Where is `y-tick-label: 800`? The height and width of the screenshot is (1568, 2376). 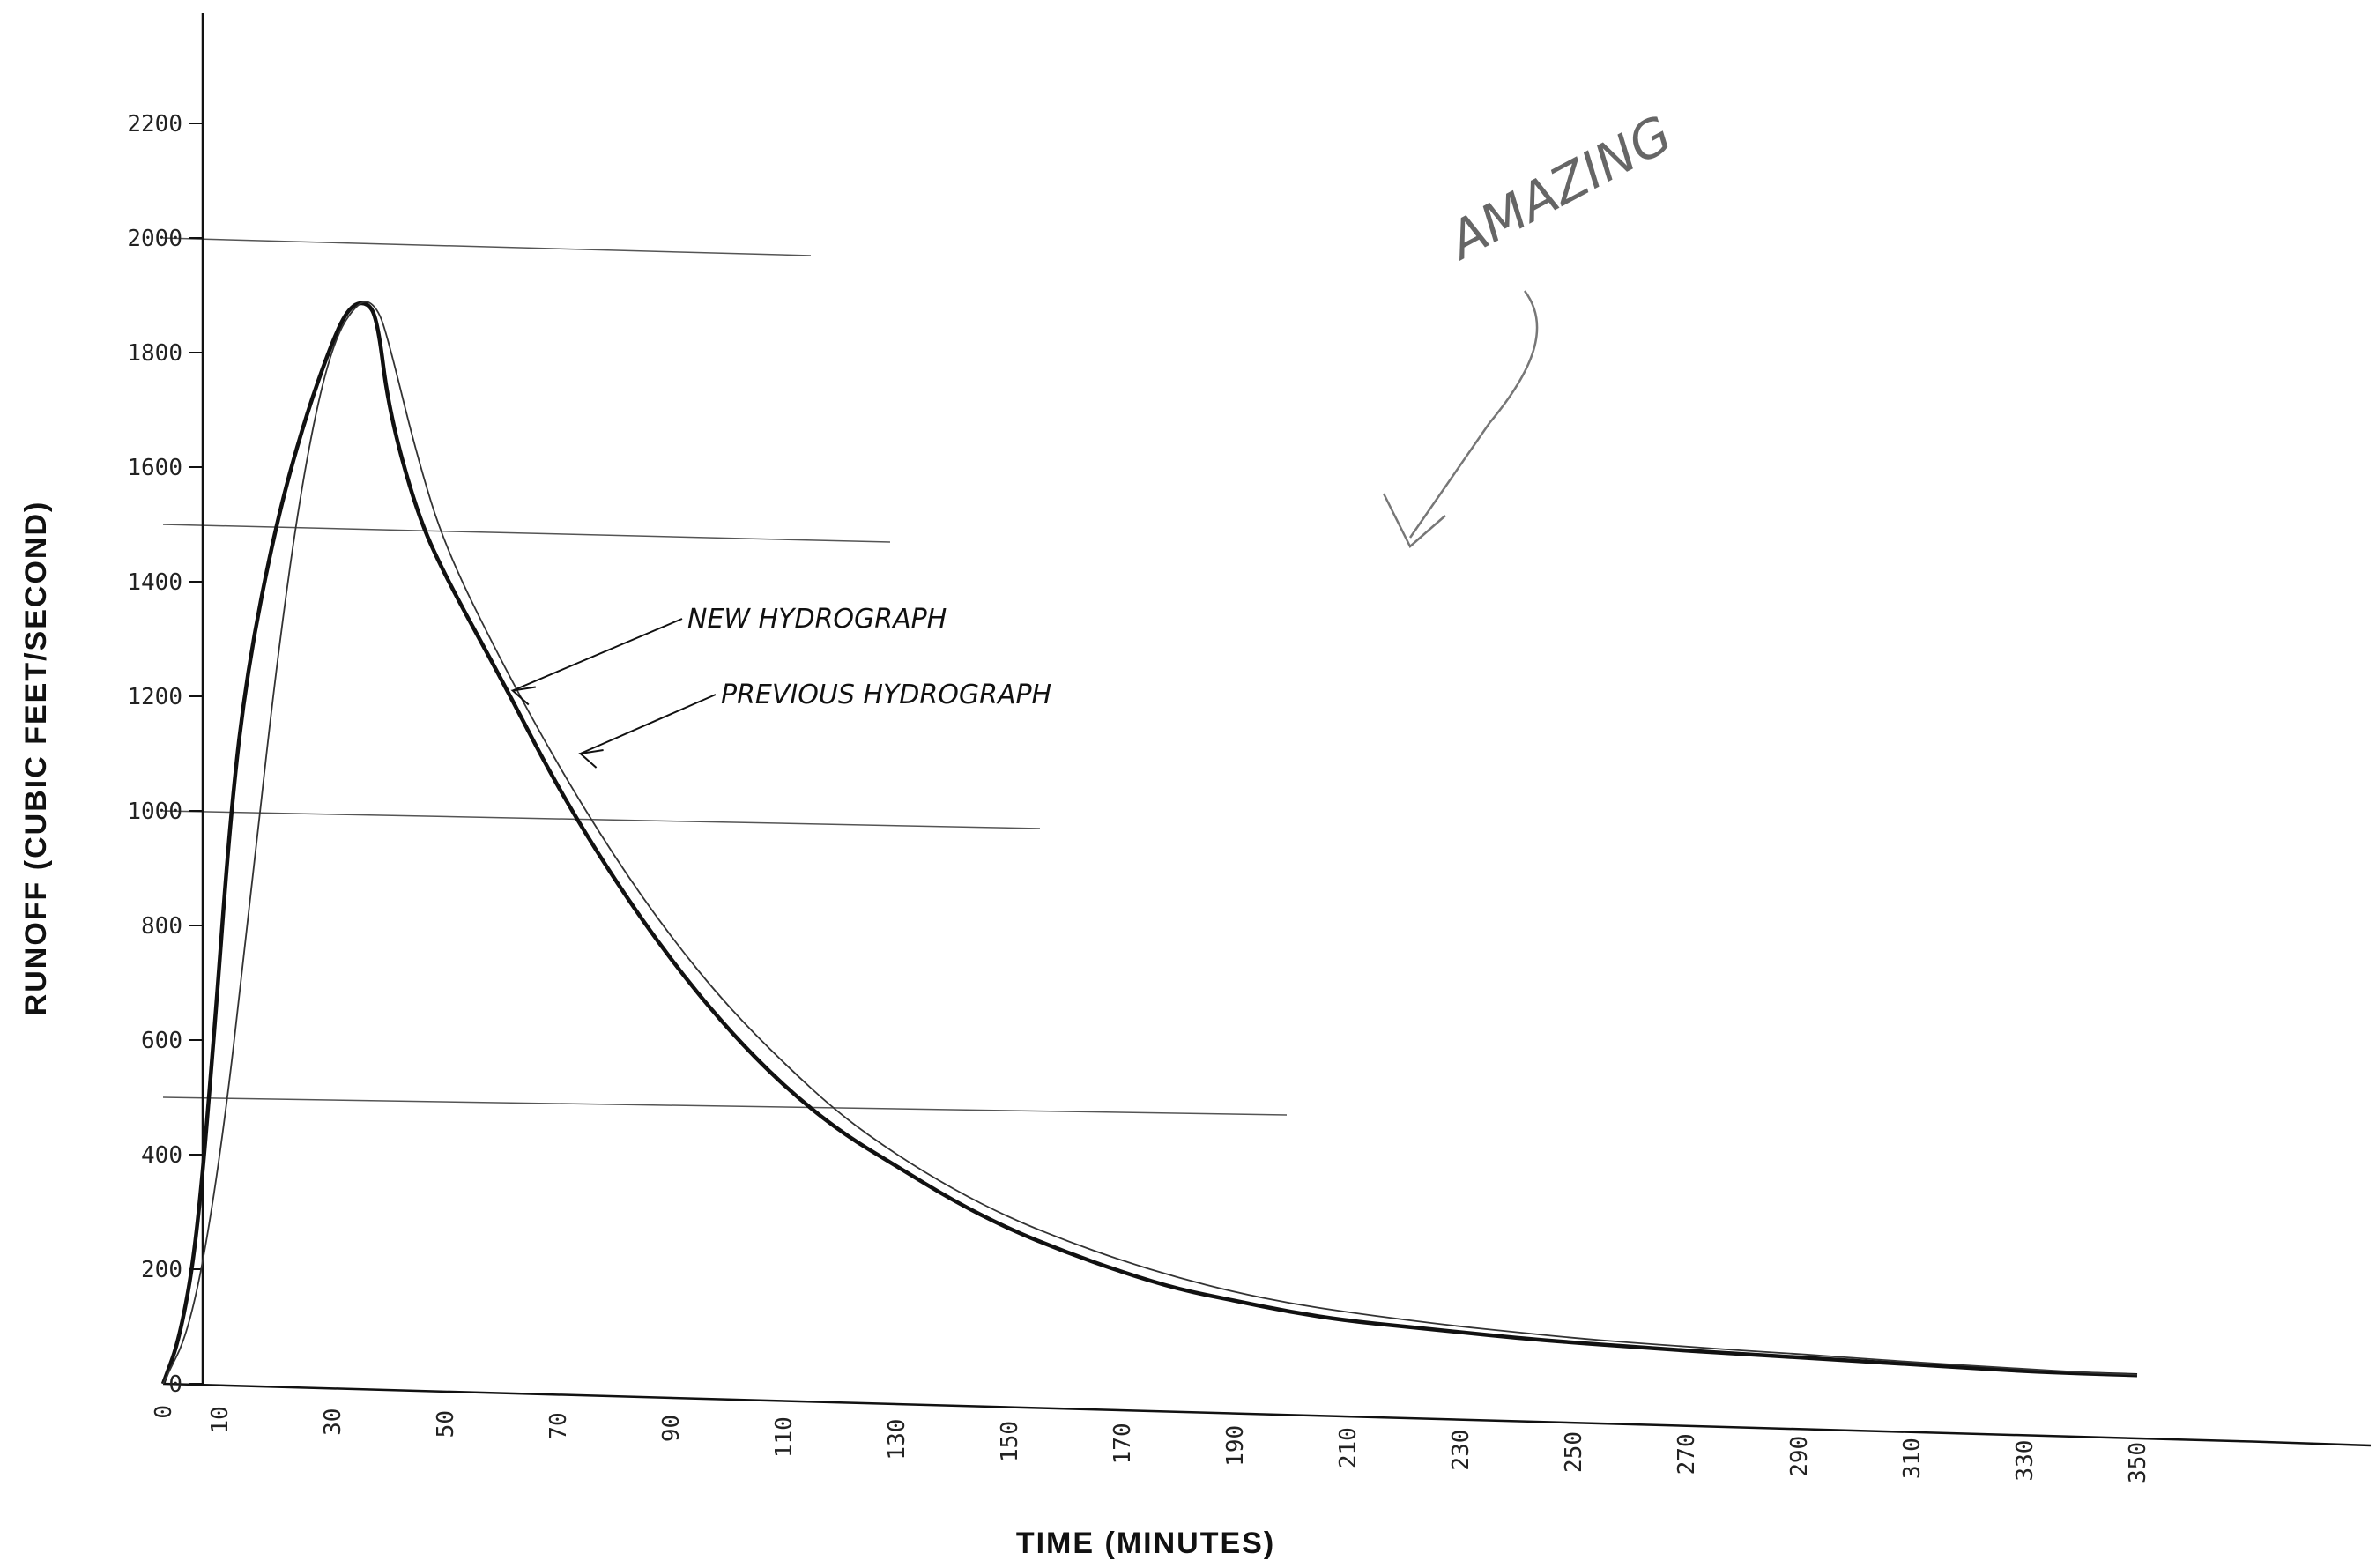 y-tick-label: 800 is located at coordinates (162, 926).